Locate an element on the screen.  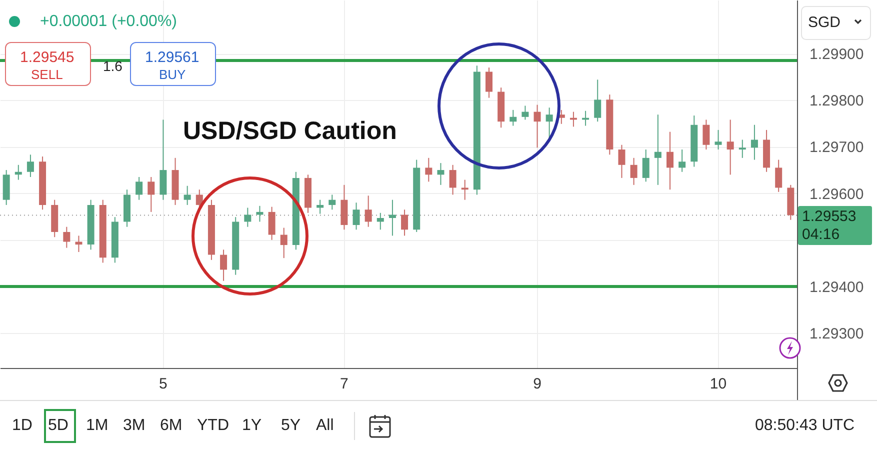
x-tick-label: 7 is located at coordinates (344, 384).